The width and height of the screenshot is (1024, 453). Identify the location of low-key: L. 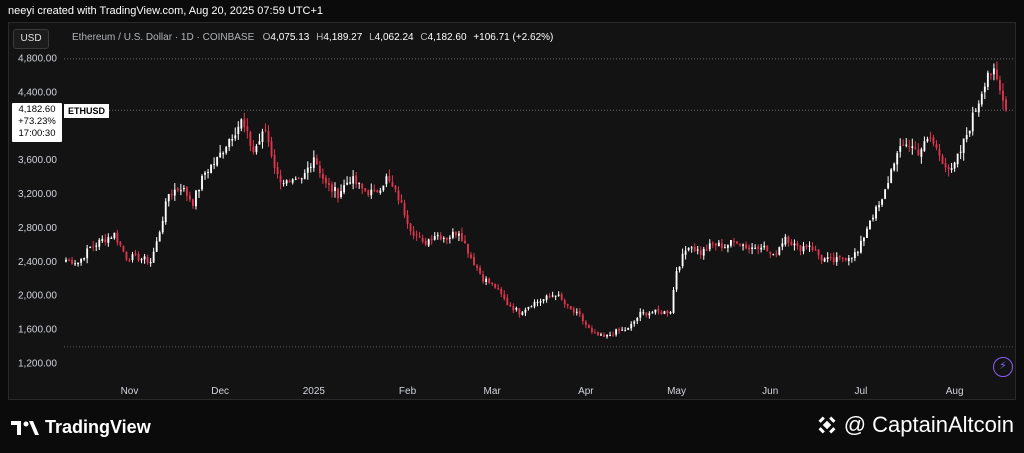
(372, 37).